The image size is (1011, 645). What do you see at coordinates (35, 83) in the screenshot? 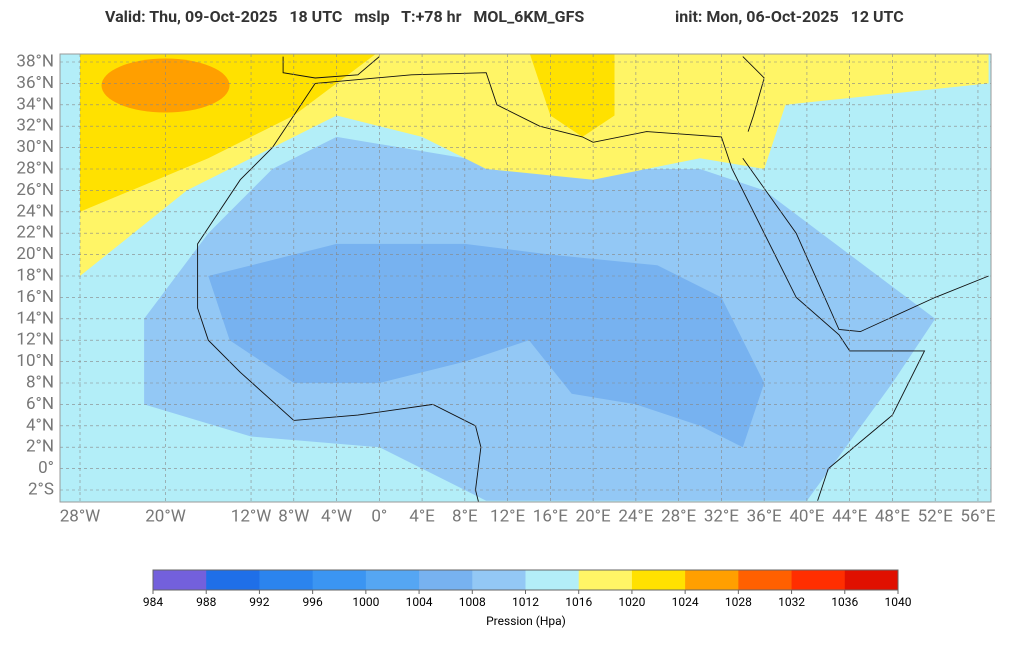
I see `lat-tick-label: 36°N` at bounding box center [35, 83].